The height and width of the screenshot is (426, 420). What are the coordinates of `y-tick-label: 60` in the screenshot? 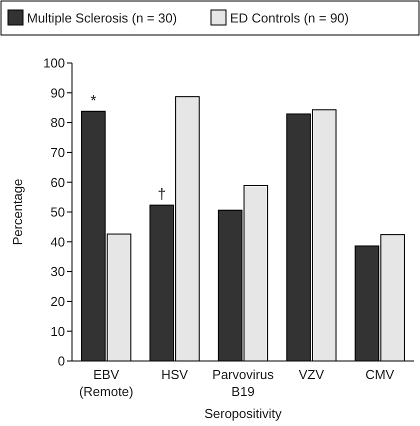 It's located at (57, 182).